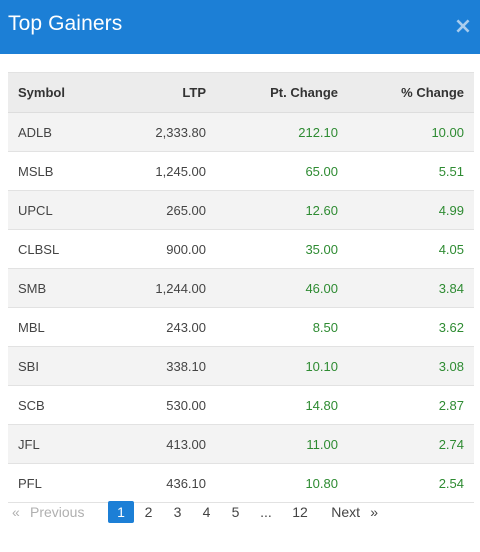 This screenshot has width=480, height=552. Describe the element at coordinates (241, 132) in the screenshot. I see `table-row: ADLB 2,333.80 212.10 10.00` at that location.